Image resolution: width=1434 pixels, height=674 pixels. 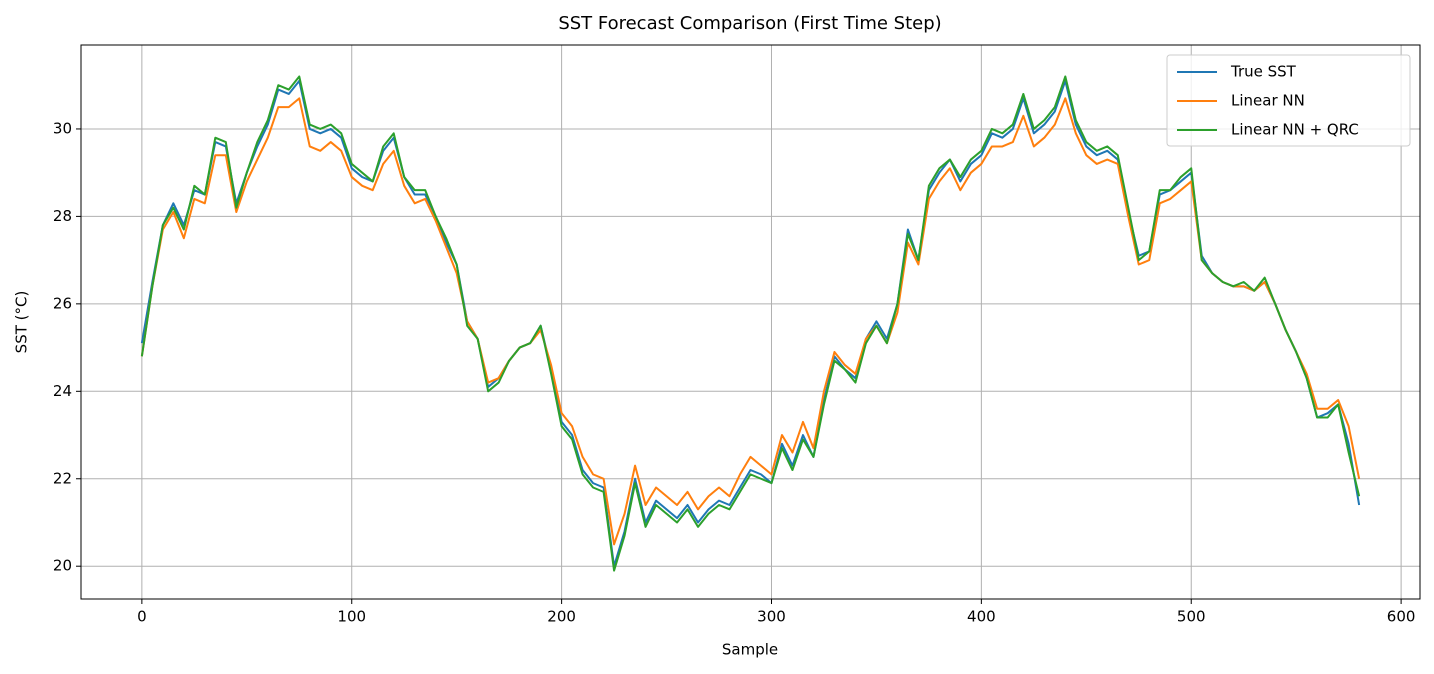 I want to click on x-axis-label: Sample, so click(x=750, y=650).